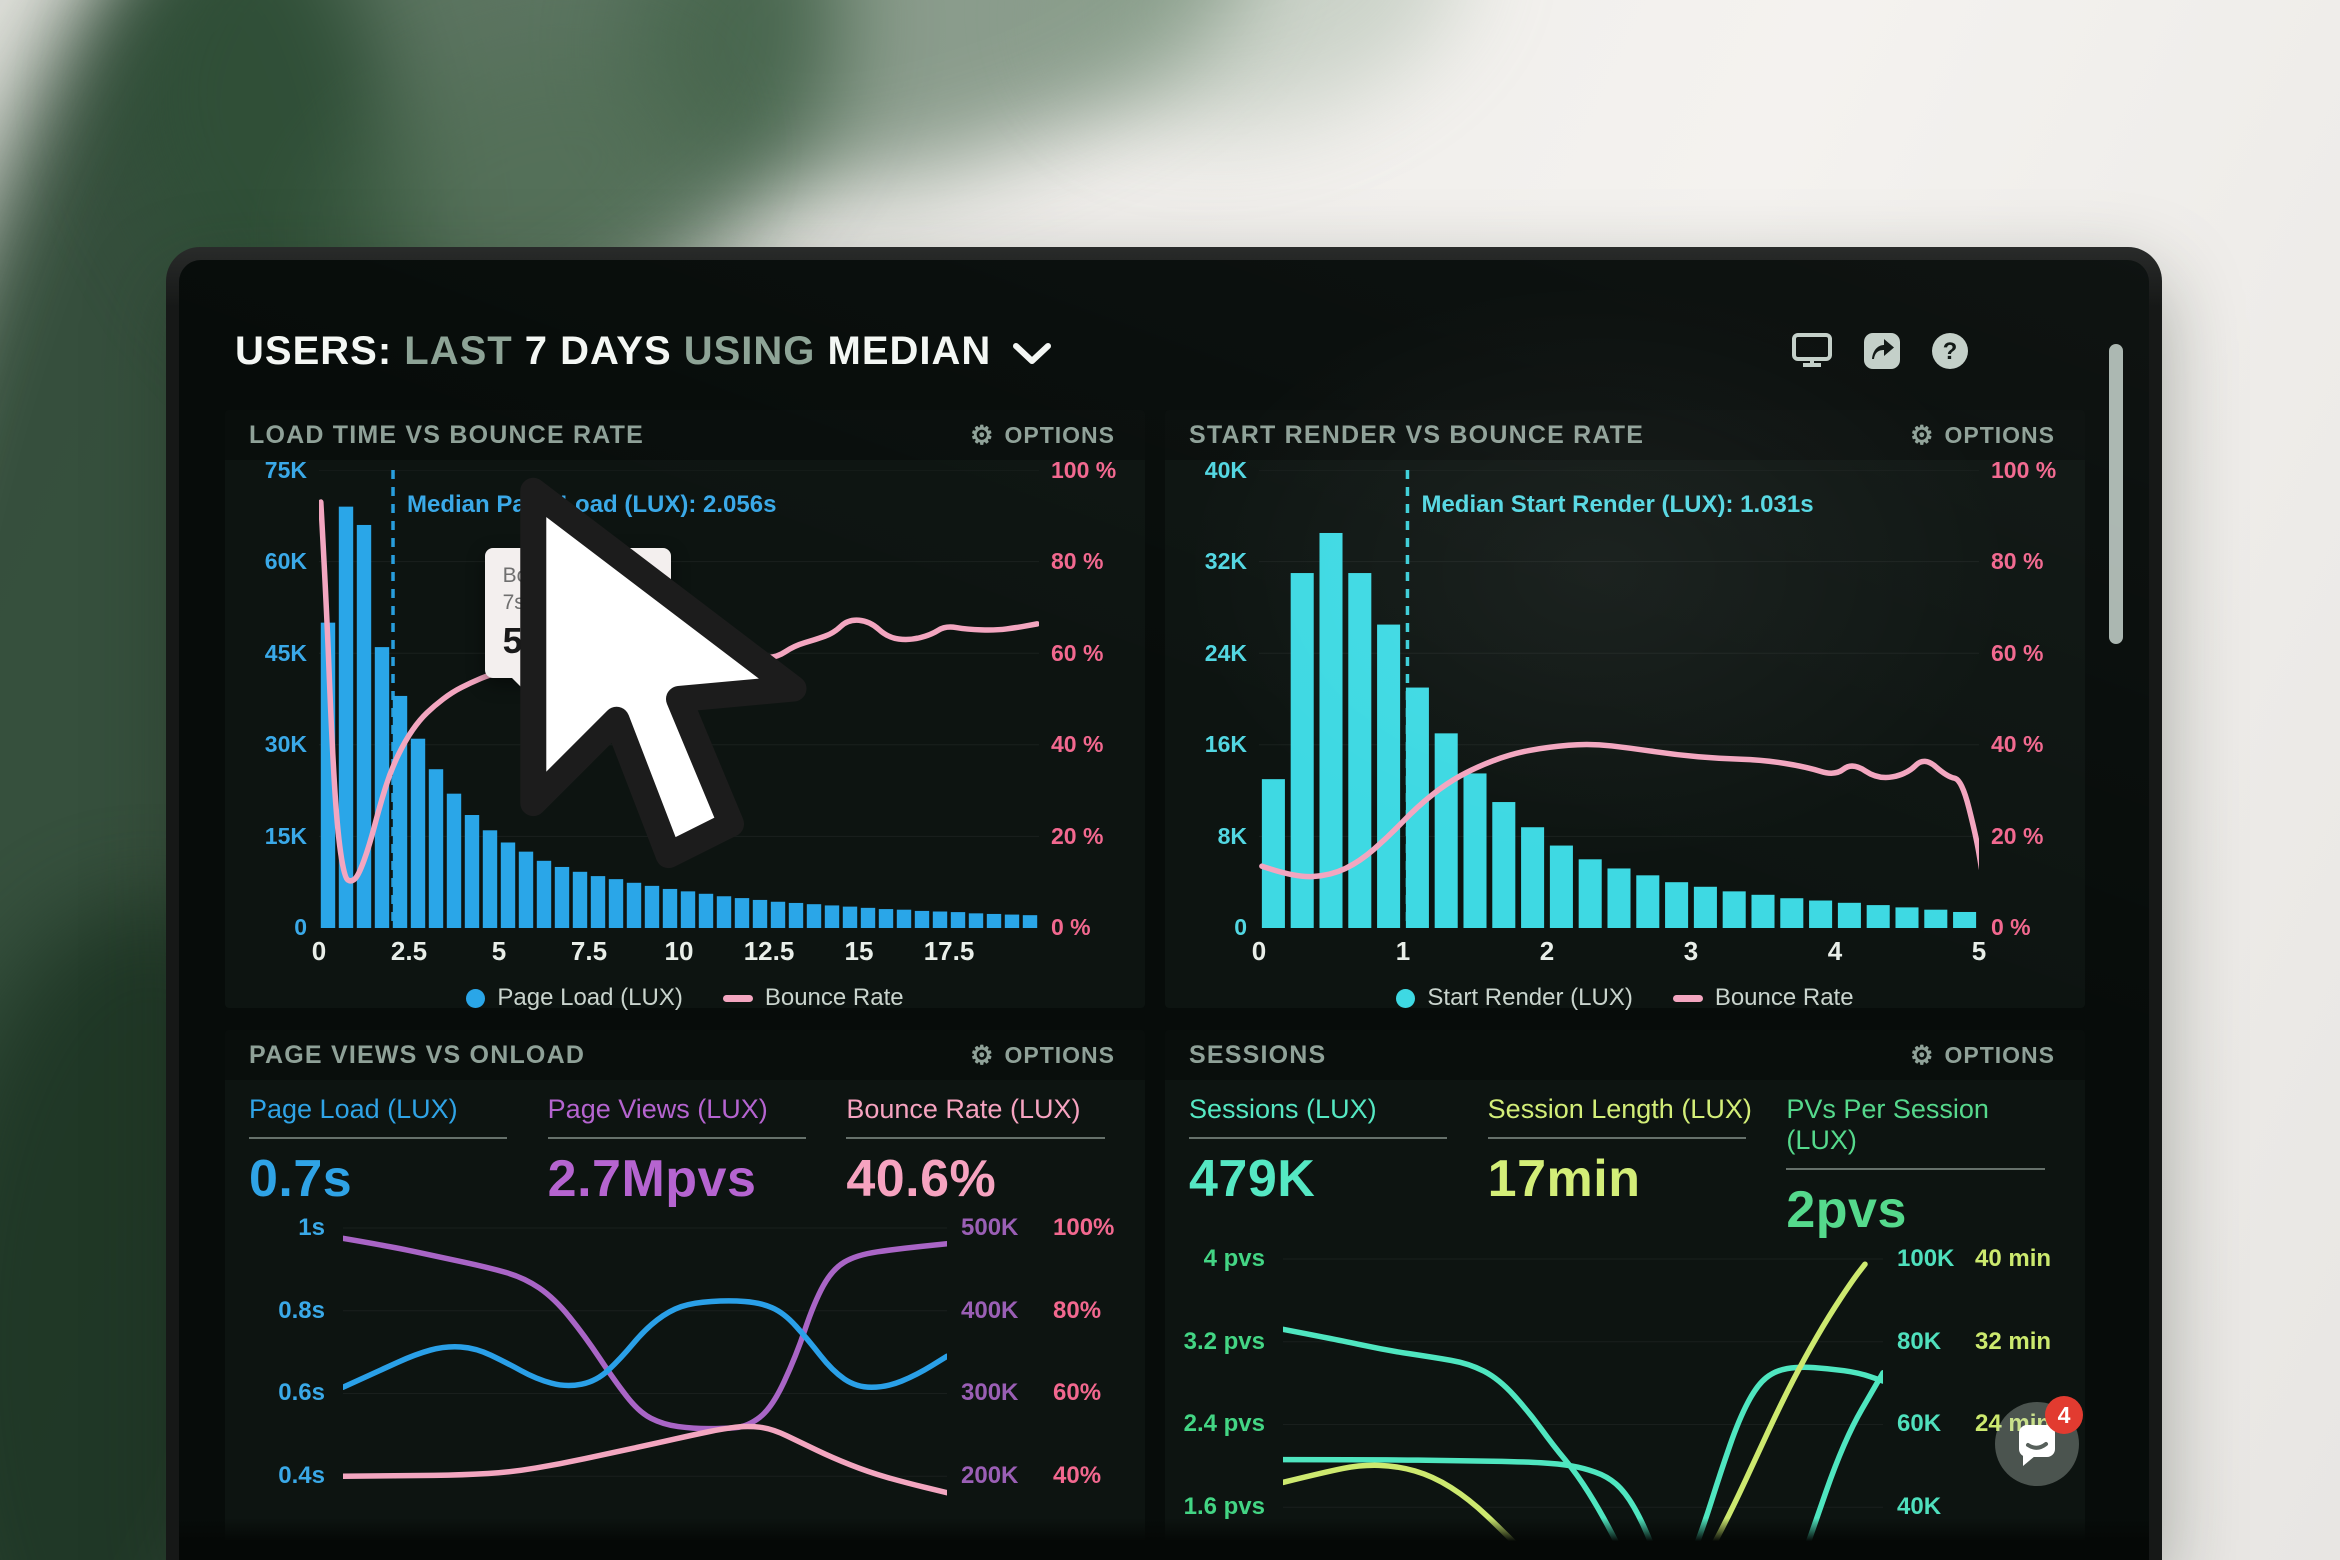  I want to click on session-length-2-line, so click(1763, 1412).